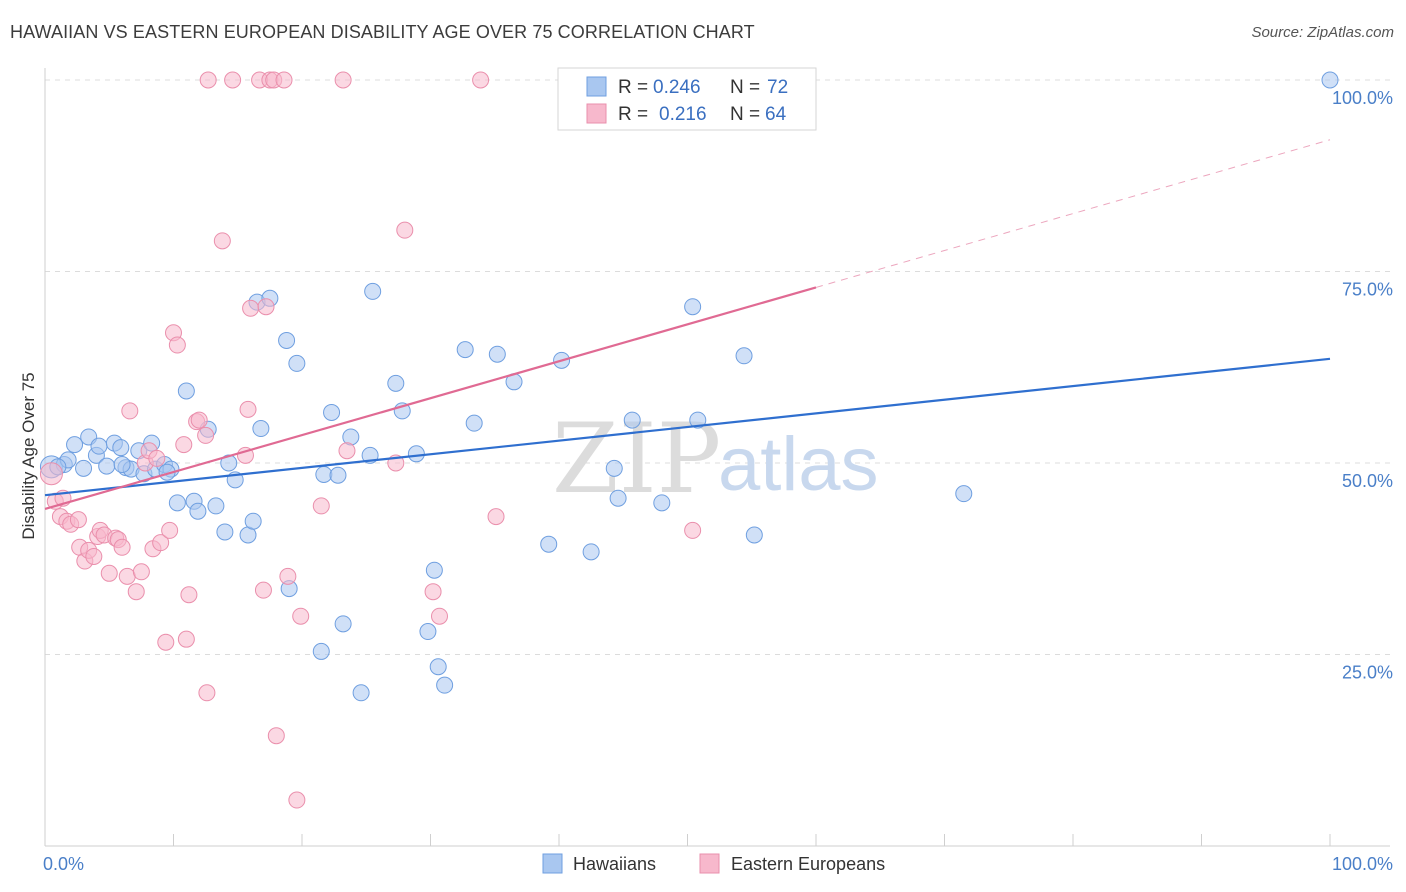 The height and width of the screenshot is (892, 1406). What do you see at coordinates (1322, 32) in the screenshot?
I see `source-label: Source: ZipAtlas.com` at bounding box center [1322, 32].